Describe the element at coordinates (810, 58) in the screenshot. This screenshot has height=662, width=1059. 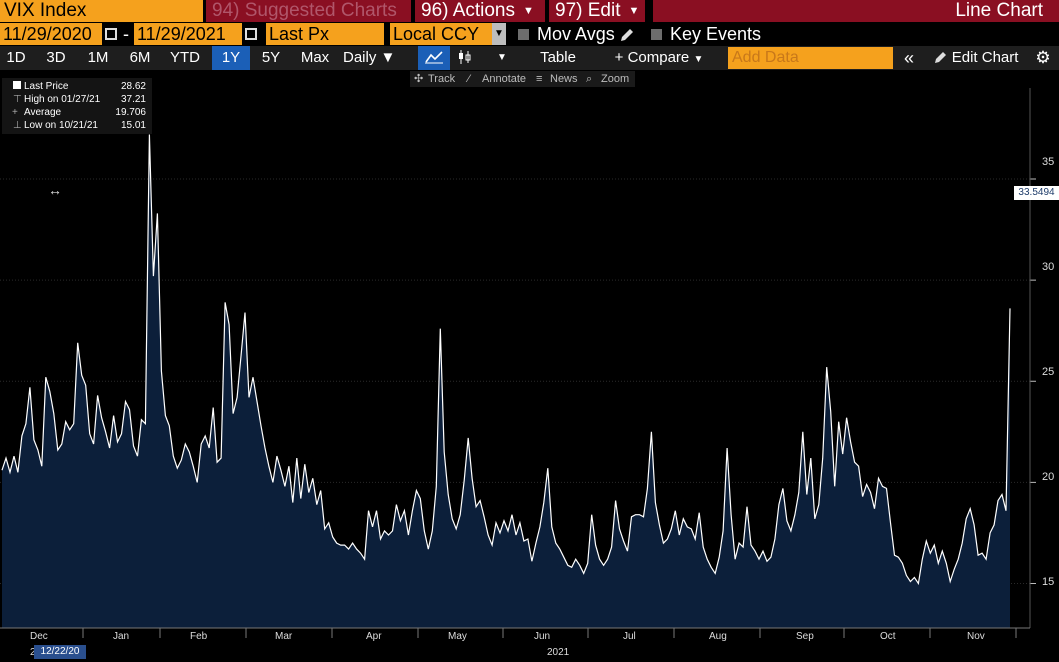
I see `add-data-input: Add Data` at that location.